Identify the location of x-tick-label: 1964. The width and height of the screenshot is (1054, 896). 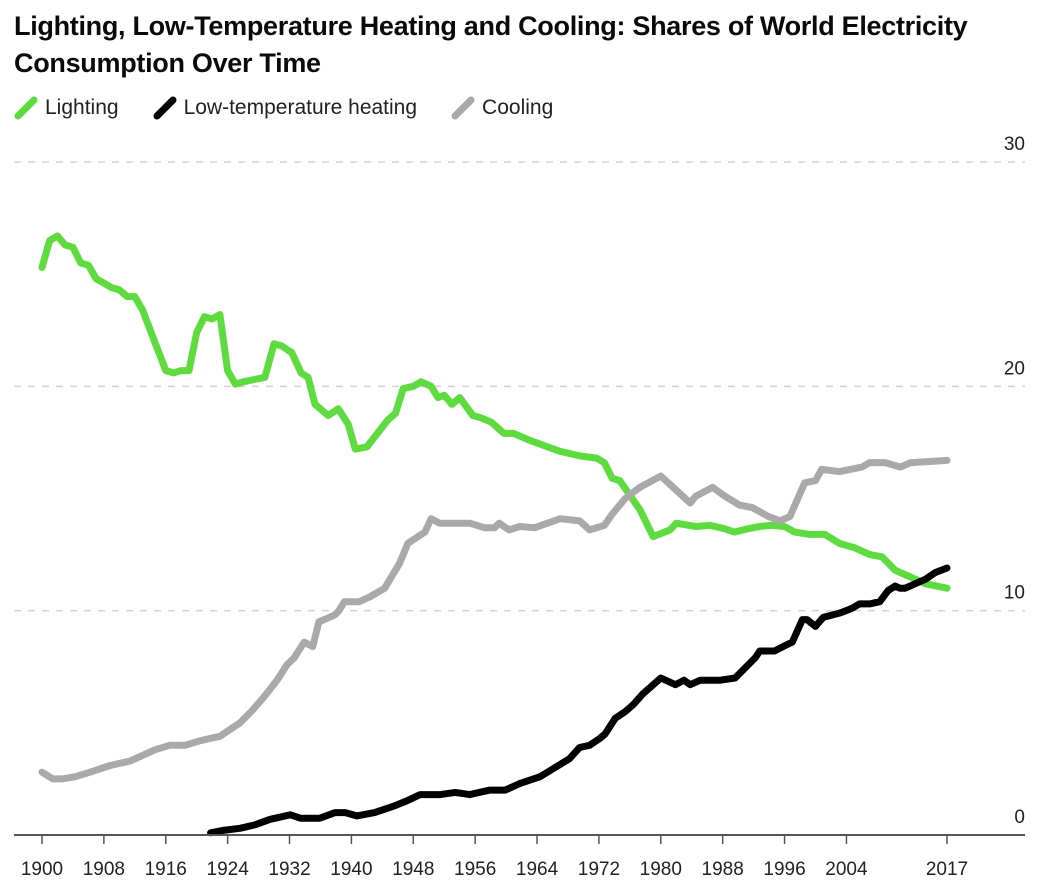
(537, 869).